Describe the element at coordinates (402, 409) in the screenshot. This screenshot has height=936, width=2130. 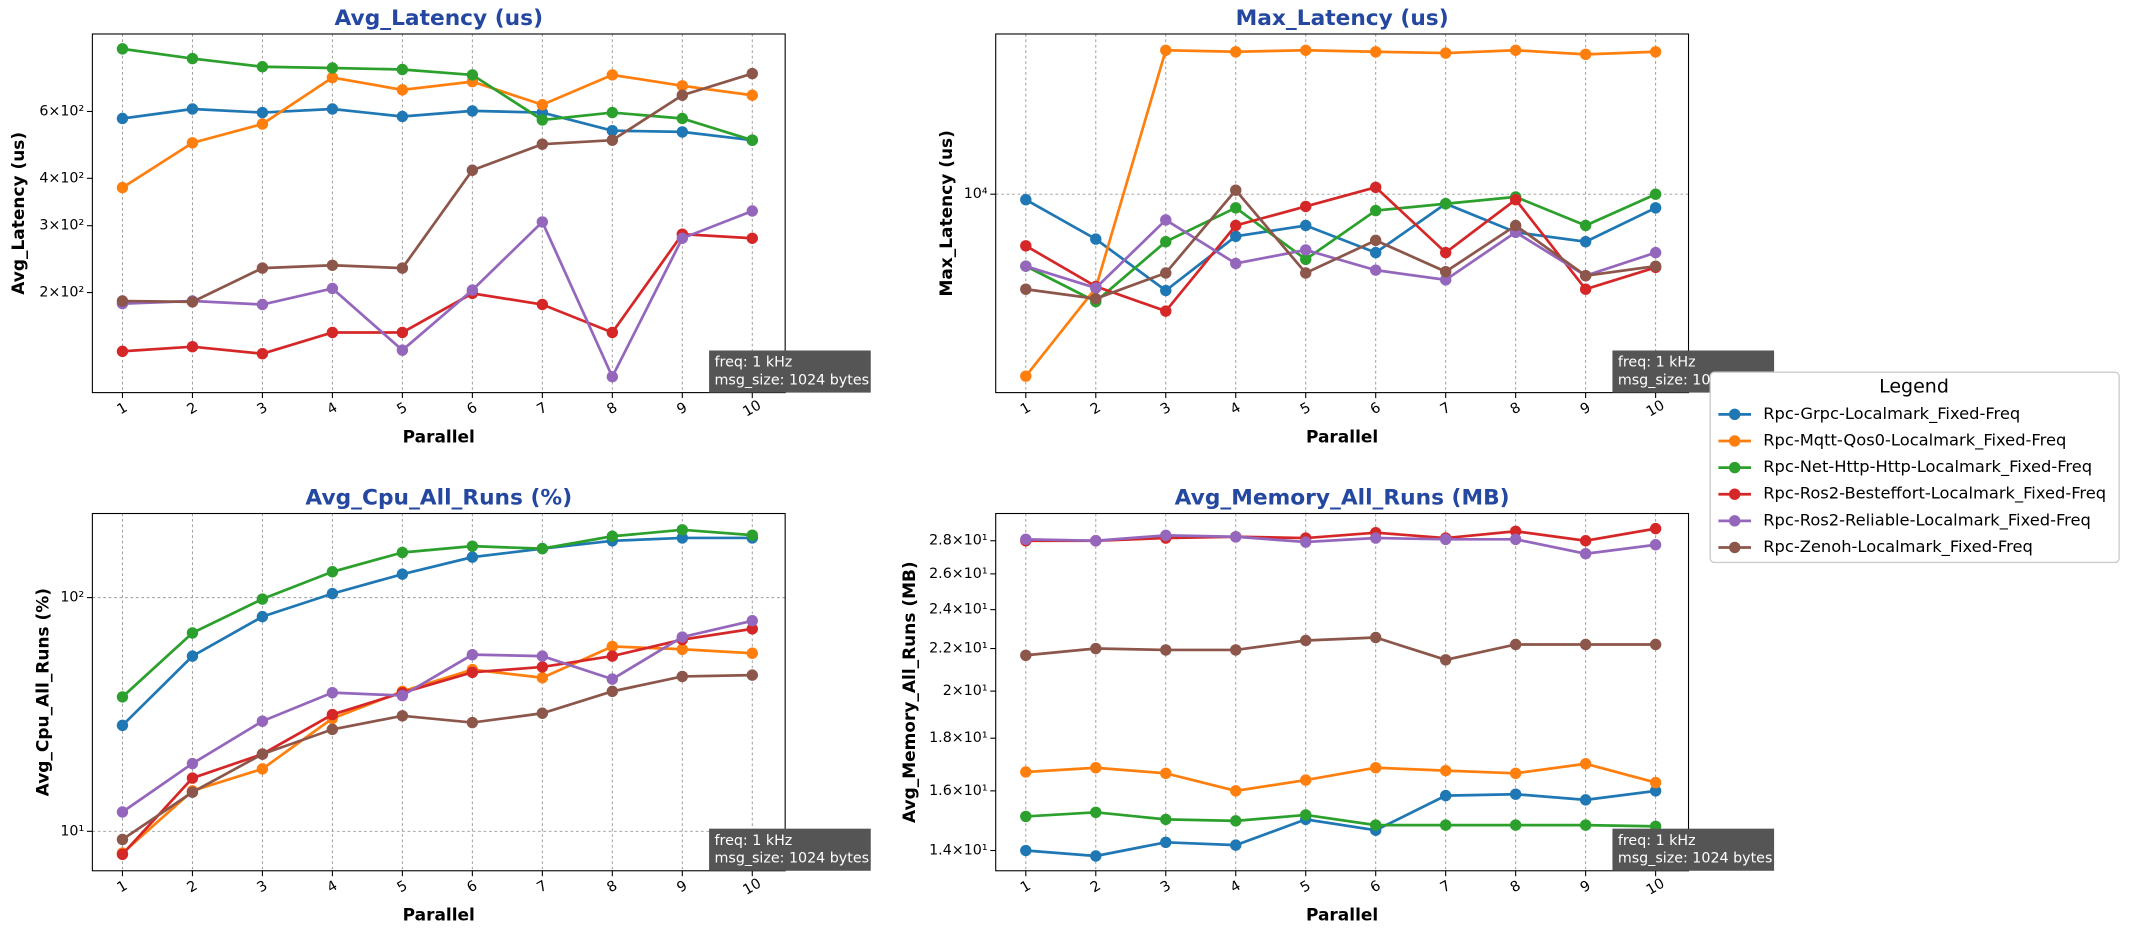
I see `x-tick-label: 5` at that location.